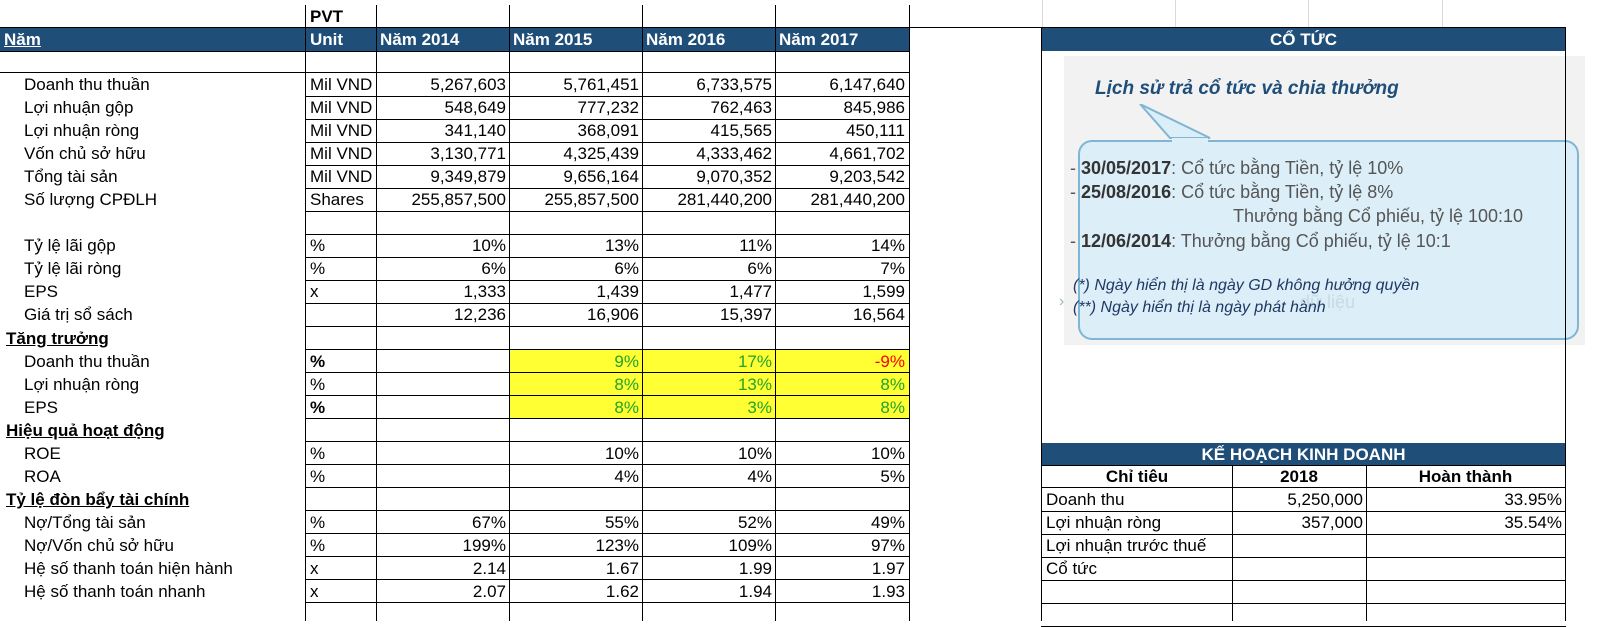 The image size is (1600, 627). Describe the element at coordinates (755, 568) in the screenshot. I see `row-value: 1.99` at that location.